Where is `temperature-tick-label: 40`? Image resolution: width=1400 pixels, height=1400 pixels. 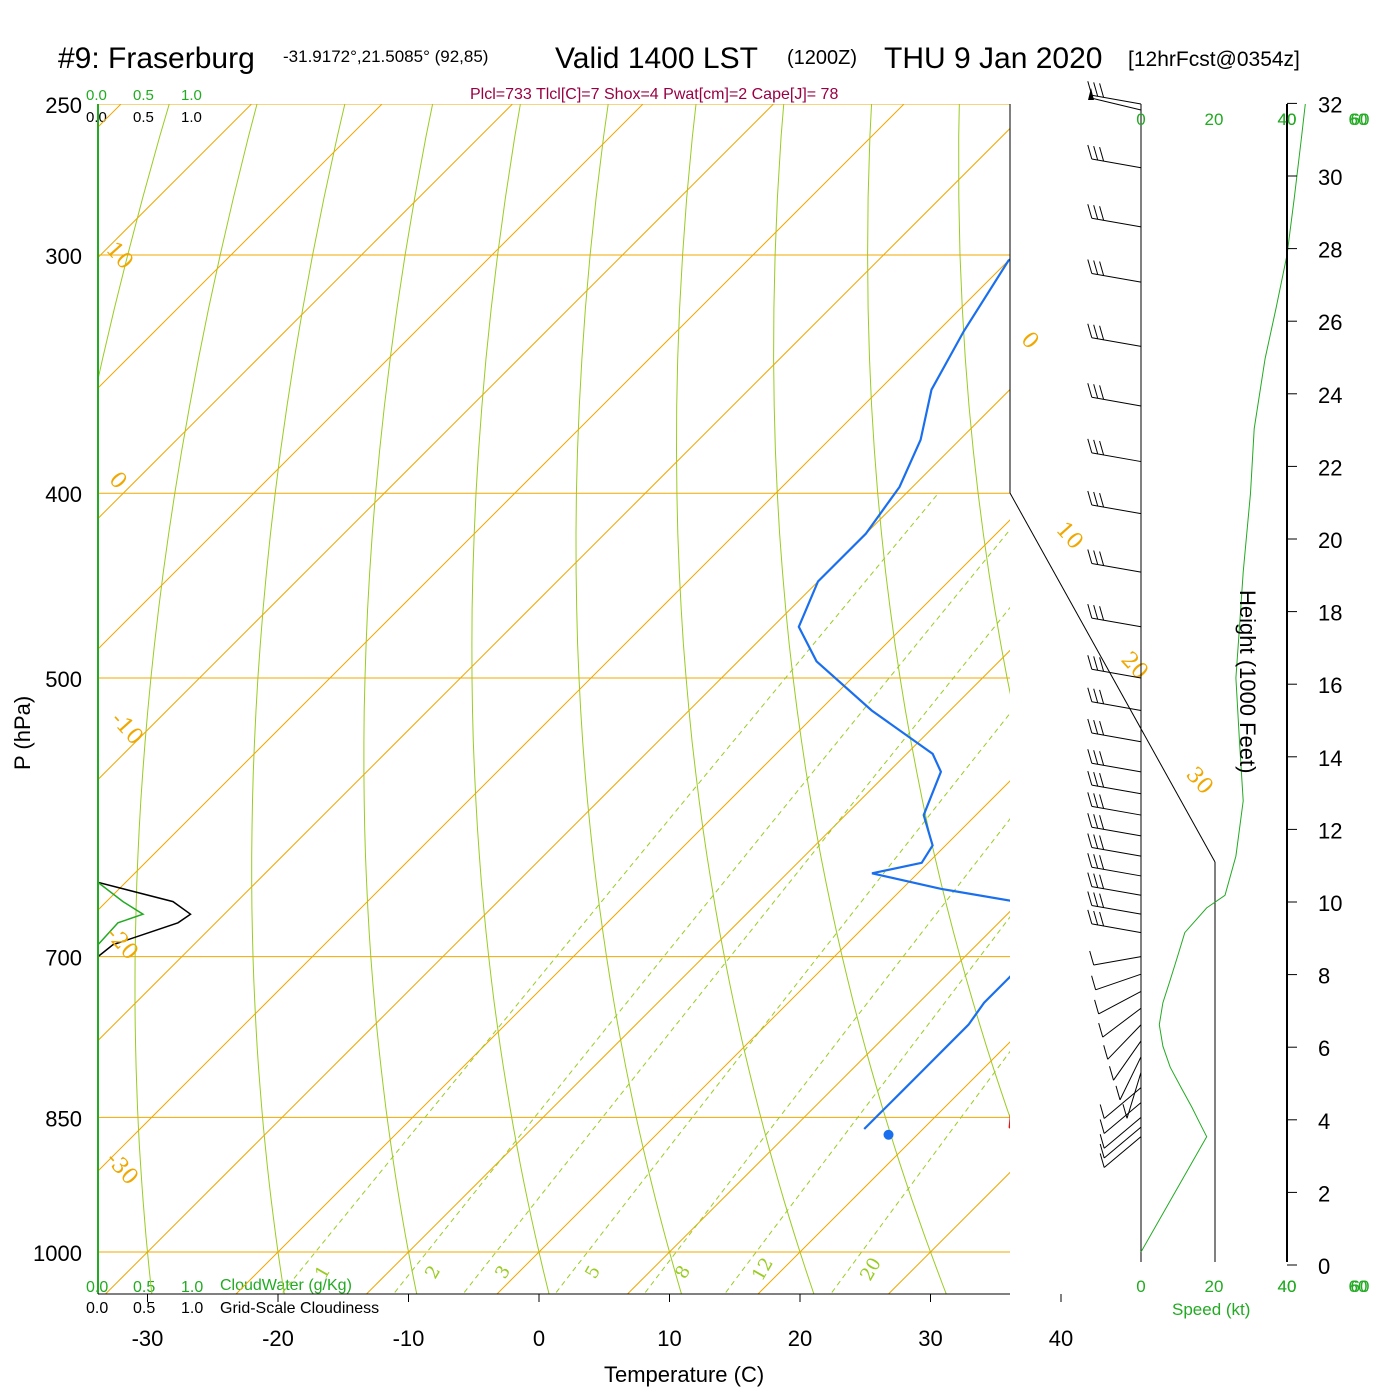 temperature-tick-label: 40 is located at coordinates (1061, 1338).